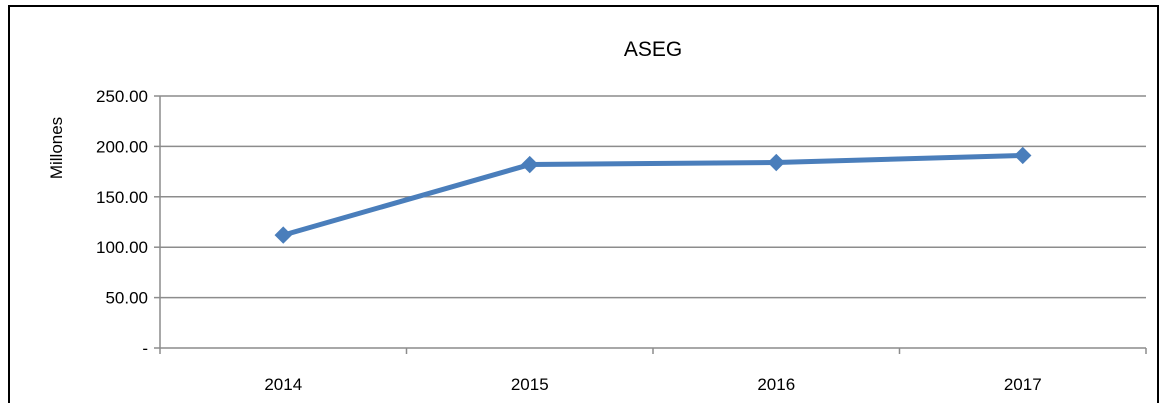 This screenshot has height=405, width=1161. What do you see at coordinates (653, 49) in the screenshot?
I see `chart-title: ASEG` at bounding box center [653, 49].